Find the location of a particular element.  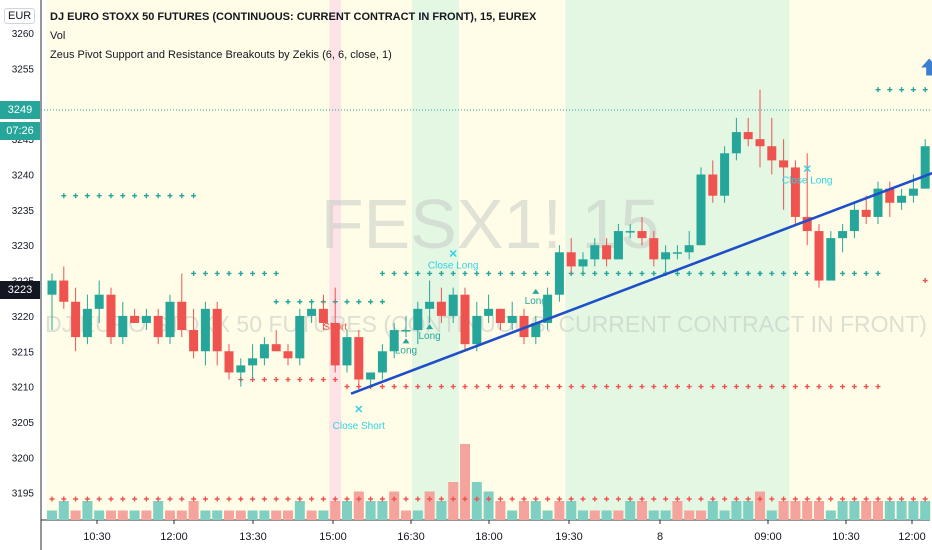

x-axis-tick-label: 10:30 is located at coordinates (97, 537).